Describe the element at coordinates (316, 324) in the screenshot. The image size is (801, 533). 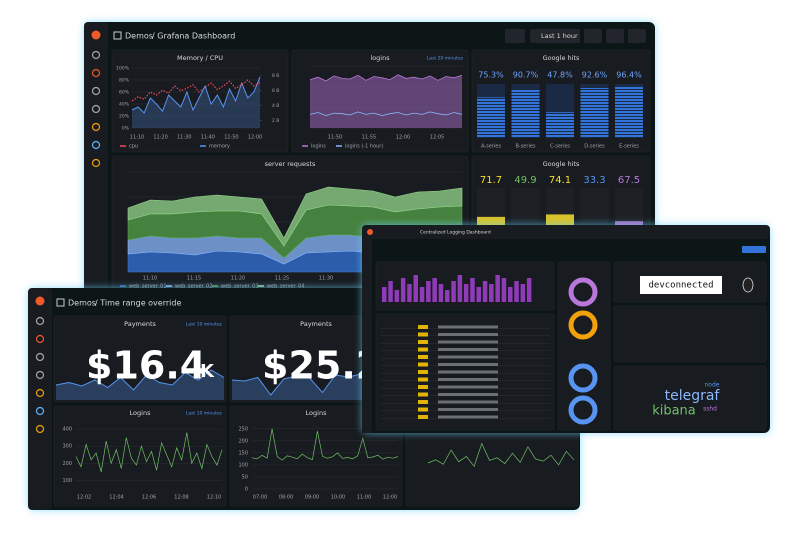
I see `panel-title: Payments` at that location.